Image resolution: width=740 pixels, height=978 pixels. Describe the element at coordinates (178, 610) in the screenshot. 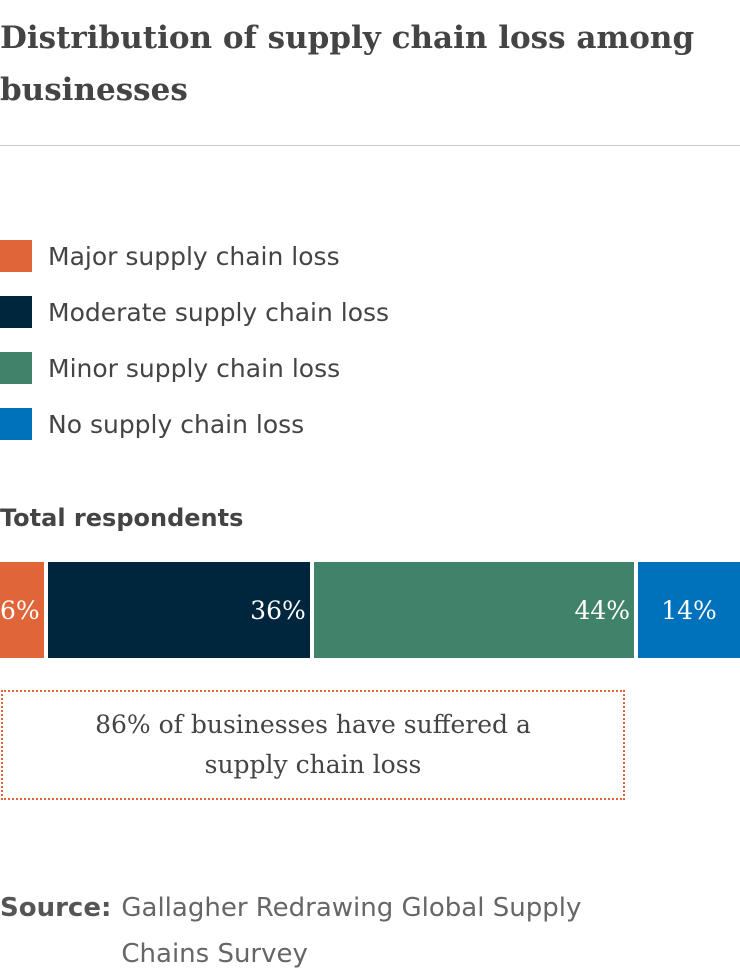

I see `bar-segment-1: 36%` at that location.